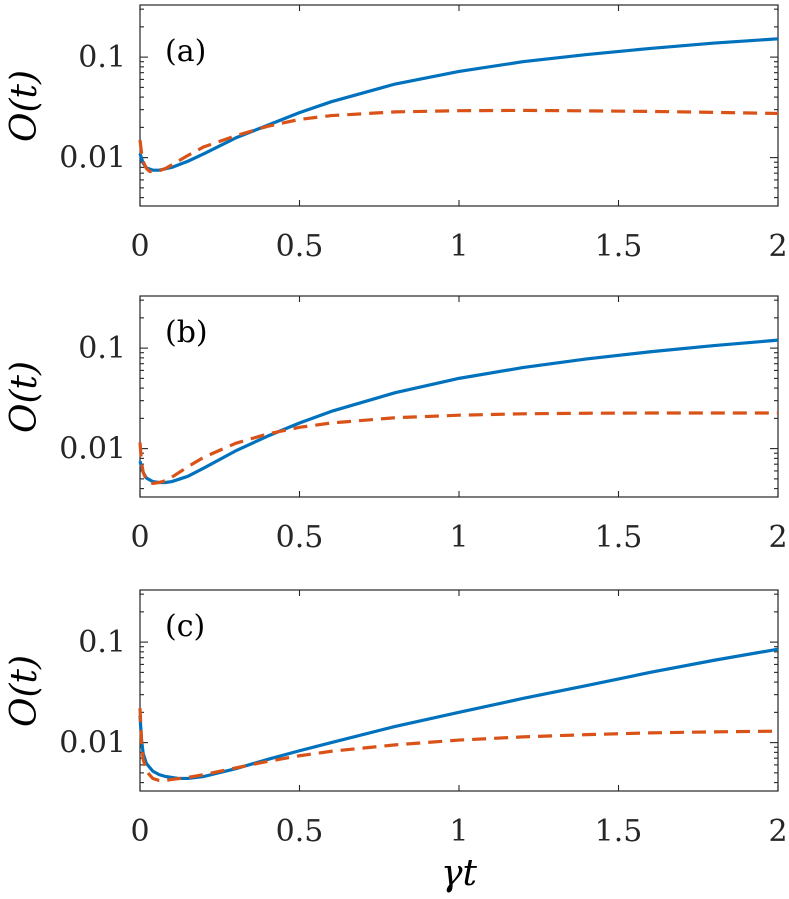 The height and width of the screenshot is (899, 789). I want to click on series-layer-c, so click(458, 715).